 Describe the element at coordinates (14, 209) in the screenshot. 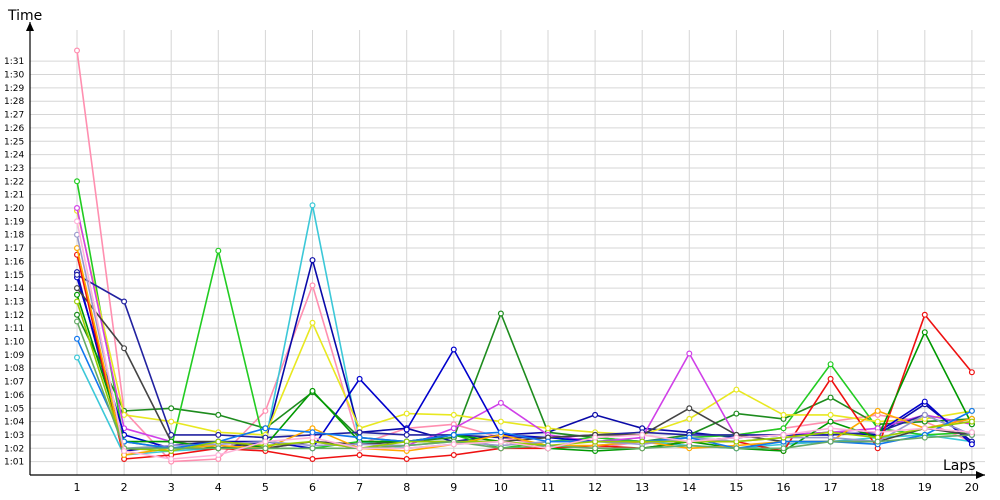

I see `y-tick-label: 1:20` at that location.